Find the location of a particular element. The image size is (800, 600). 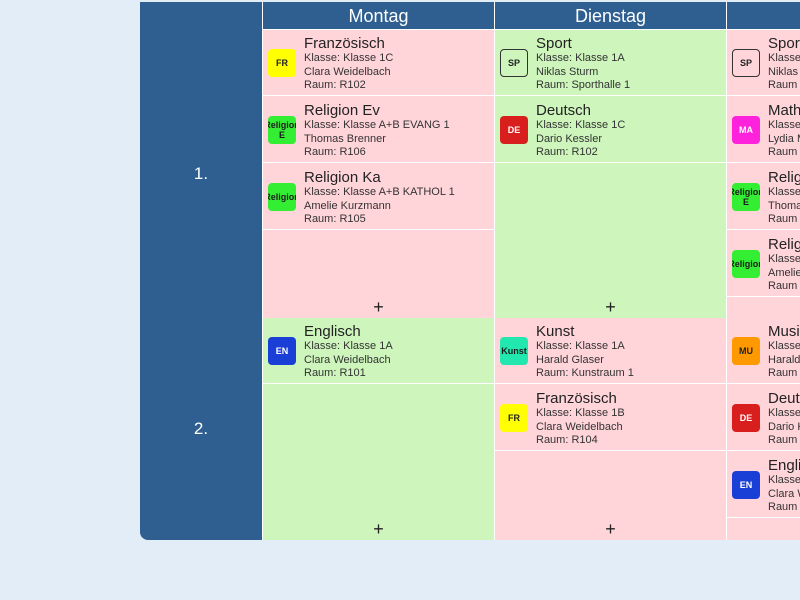

subject-badge: MU is located at coordinates (746, 351).